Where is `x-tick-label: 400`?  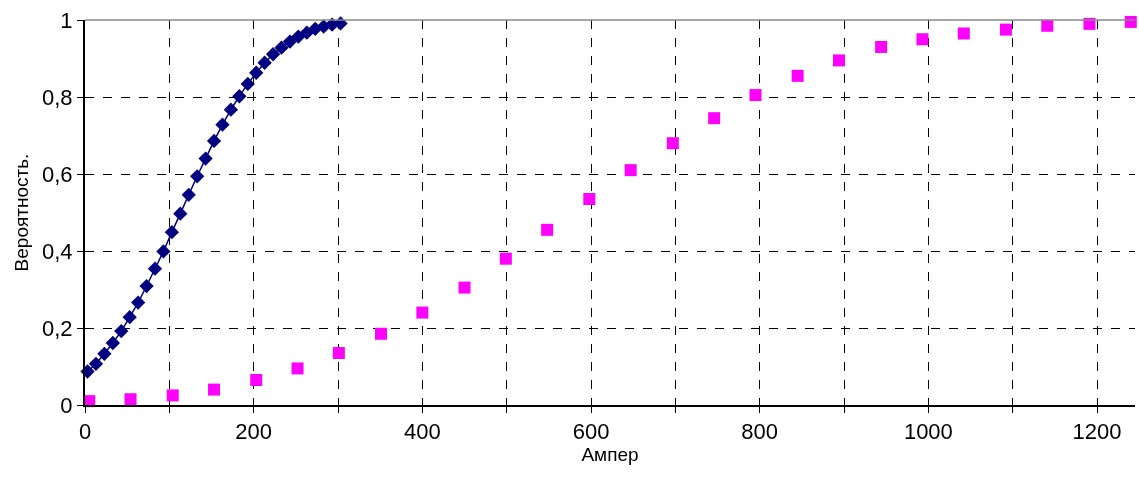 x-tick-label: 400 is located at coordinates (422, 432).